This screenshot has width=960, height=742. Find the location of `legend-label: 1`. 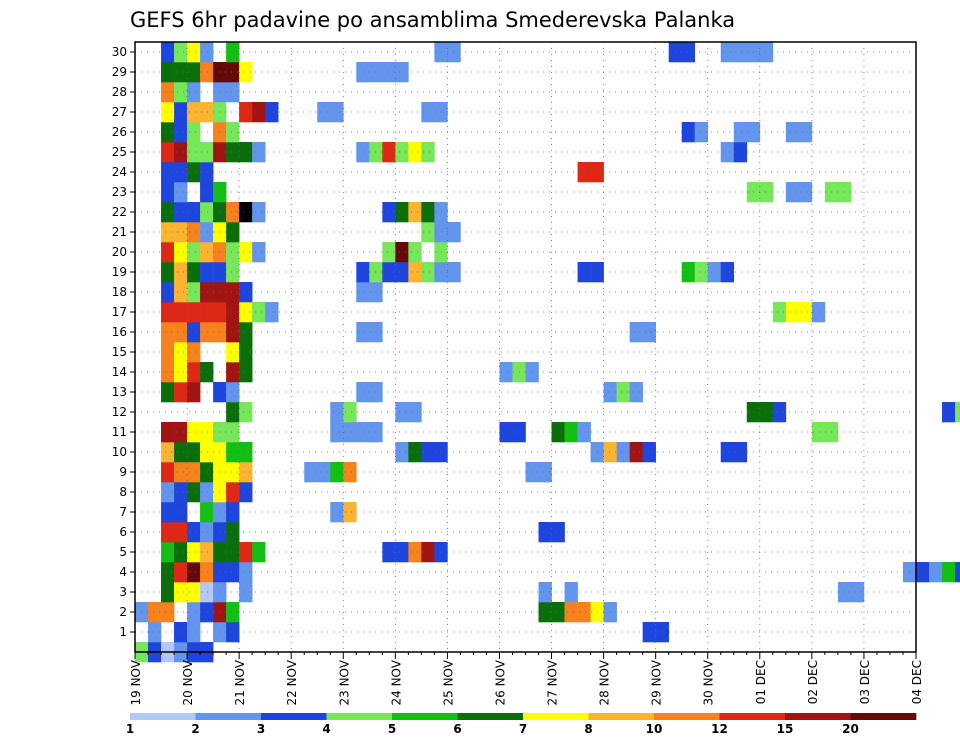

legend-label: 1 is located at coordinates (130, 729).